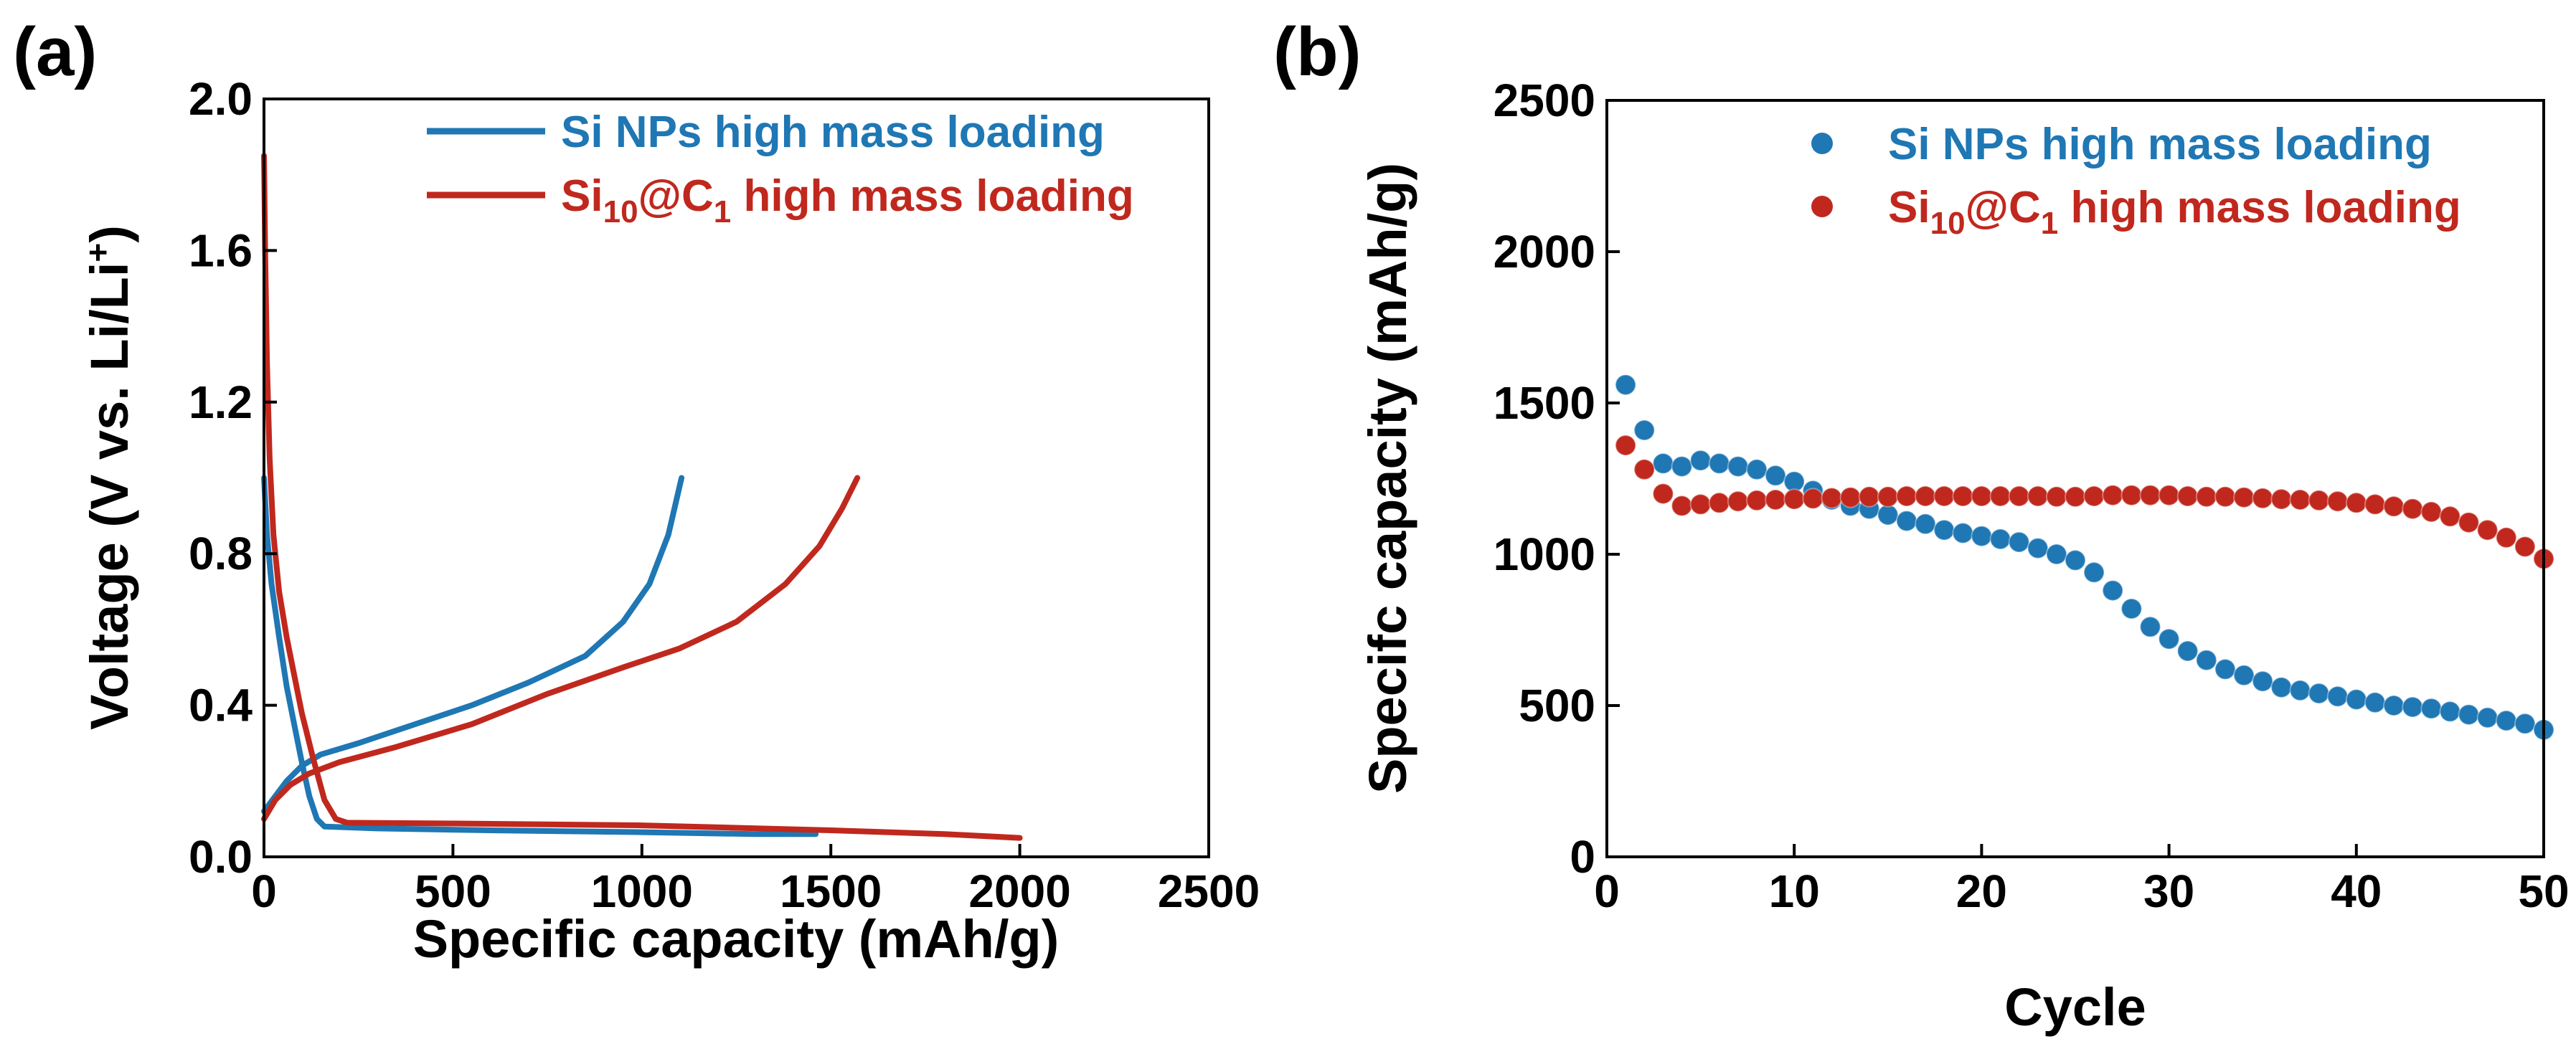  What do you see at coordinates (2160, 144) in the screenshot?
I see `panel-b-legend-label-si-nps: Si NPs high mass loading` at bounding box center [2160, 144].